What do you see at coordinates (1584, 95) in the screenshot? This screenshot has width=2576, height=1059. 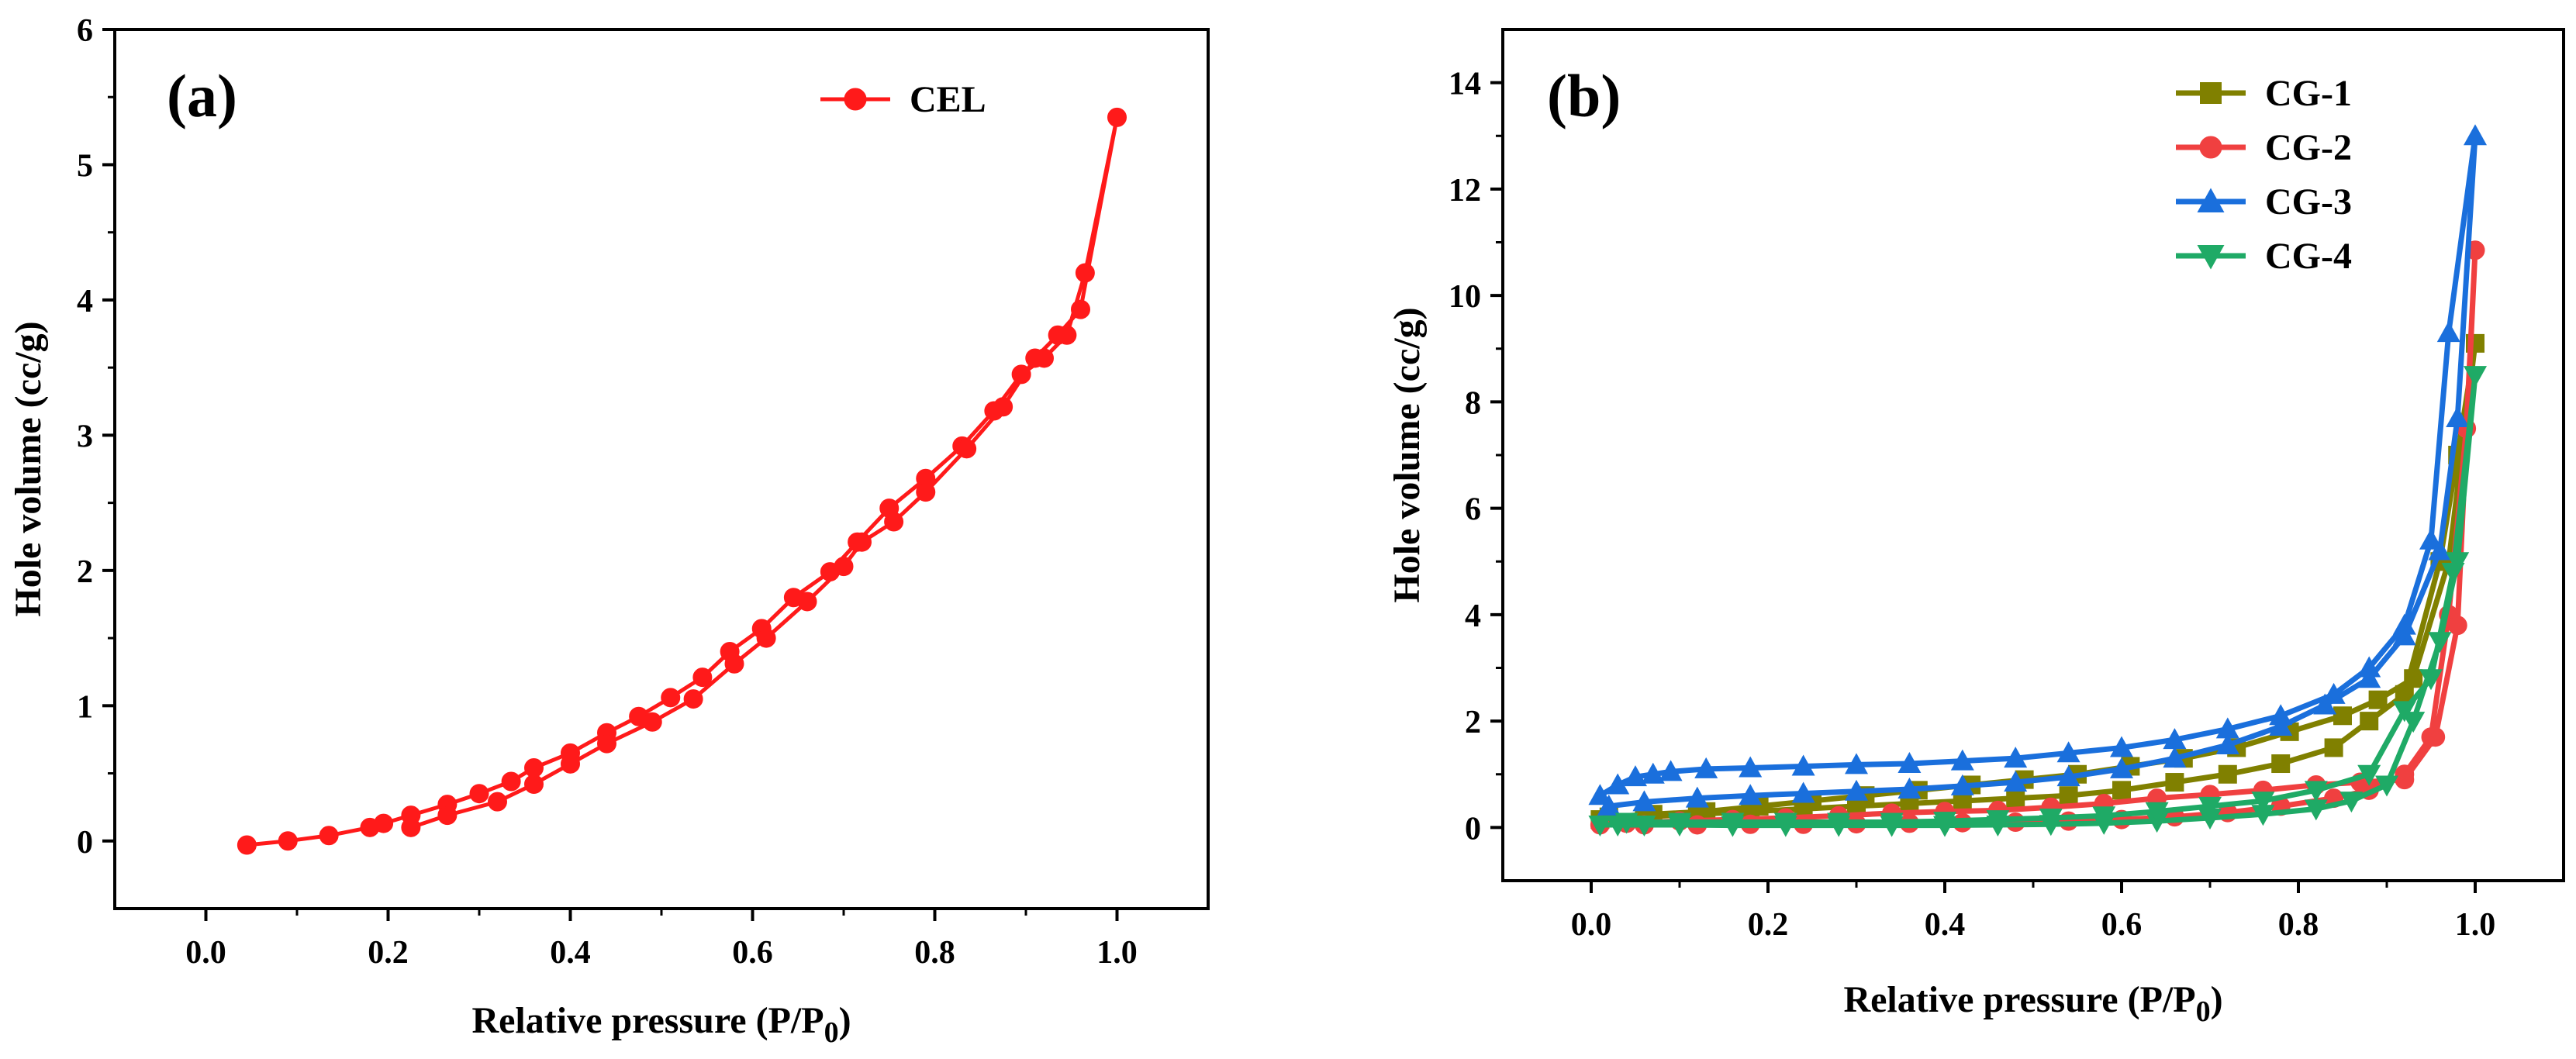 I see `panel-b-label: (b)` at bounding box center [1584, 95].